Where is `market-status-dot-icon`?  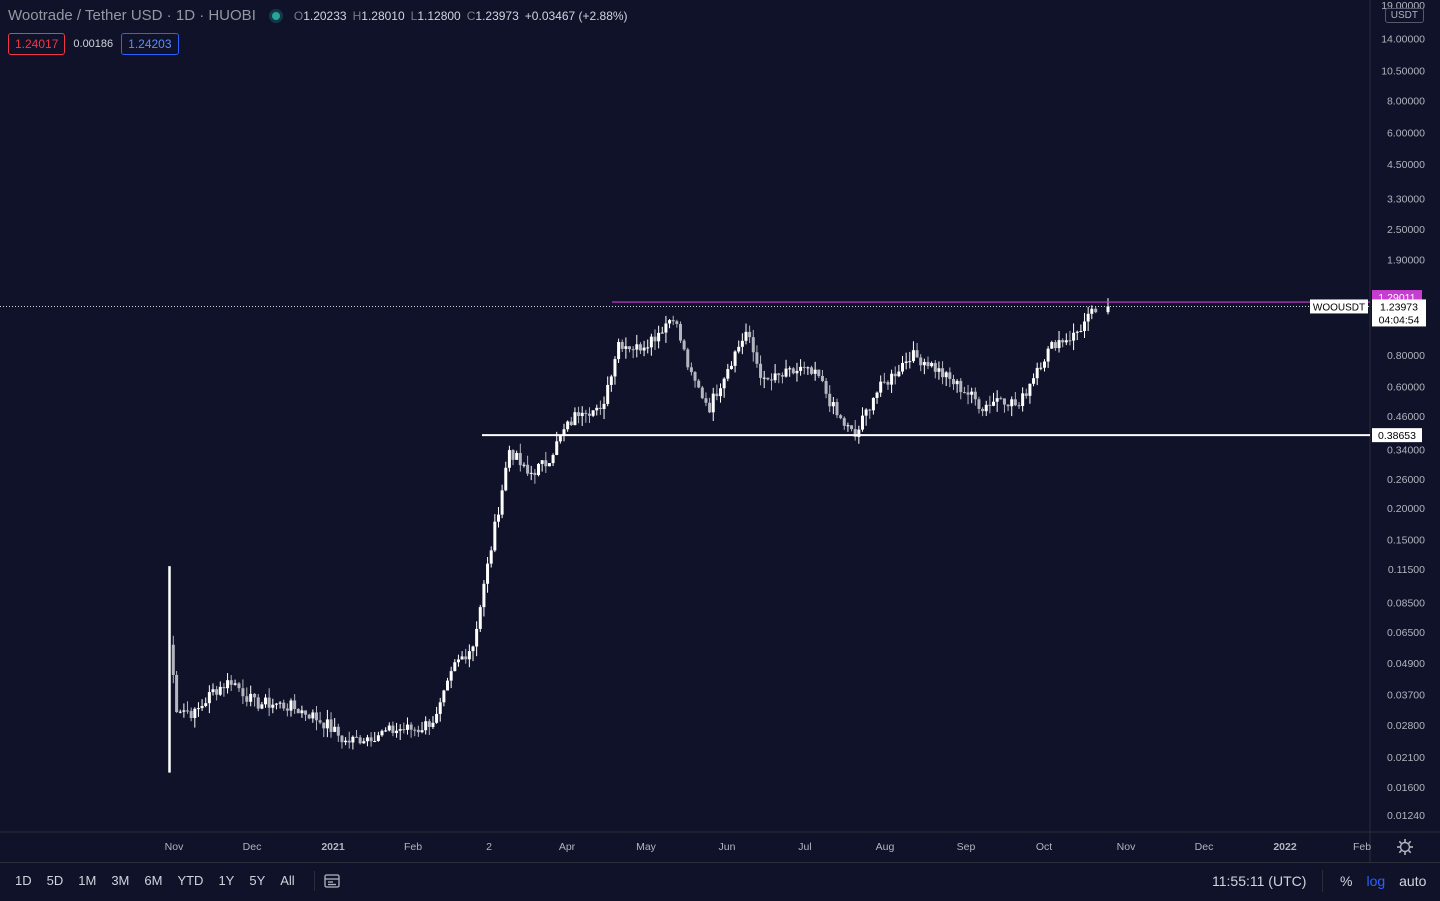
market-status-dot-icon is located at coordinates (275, 15).